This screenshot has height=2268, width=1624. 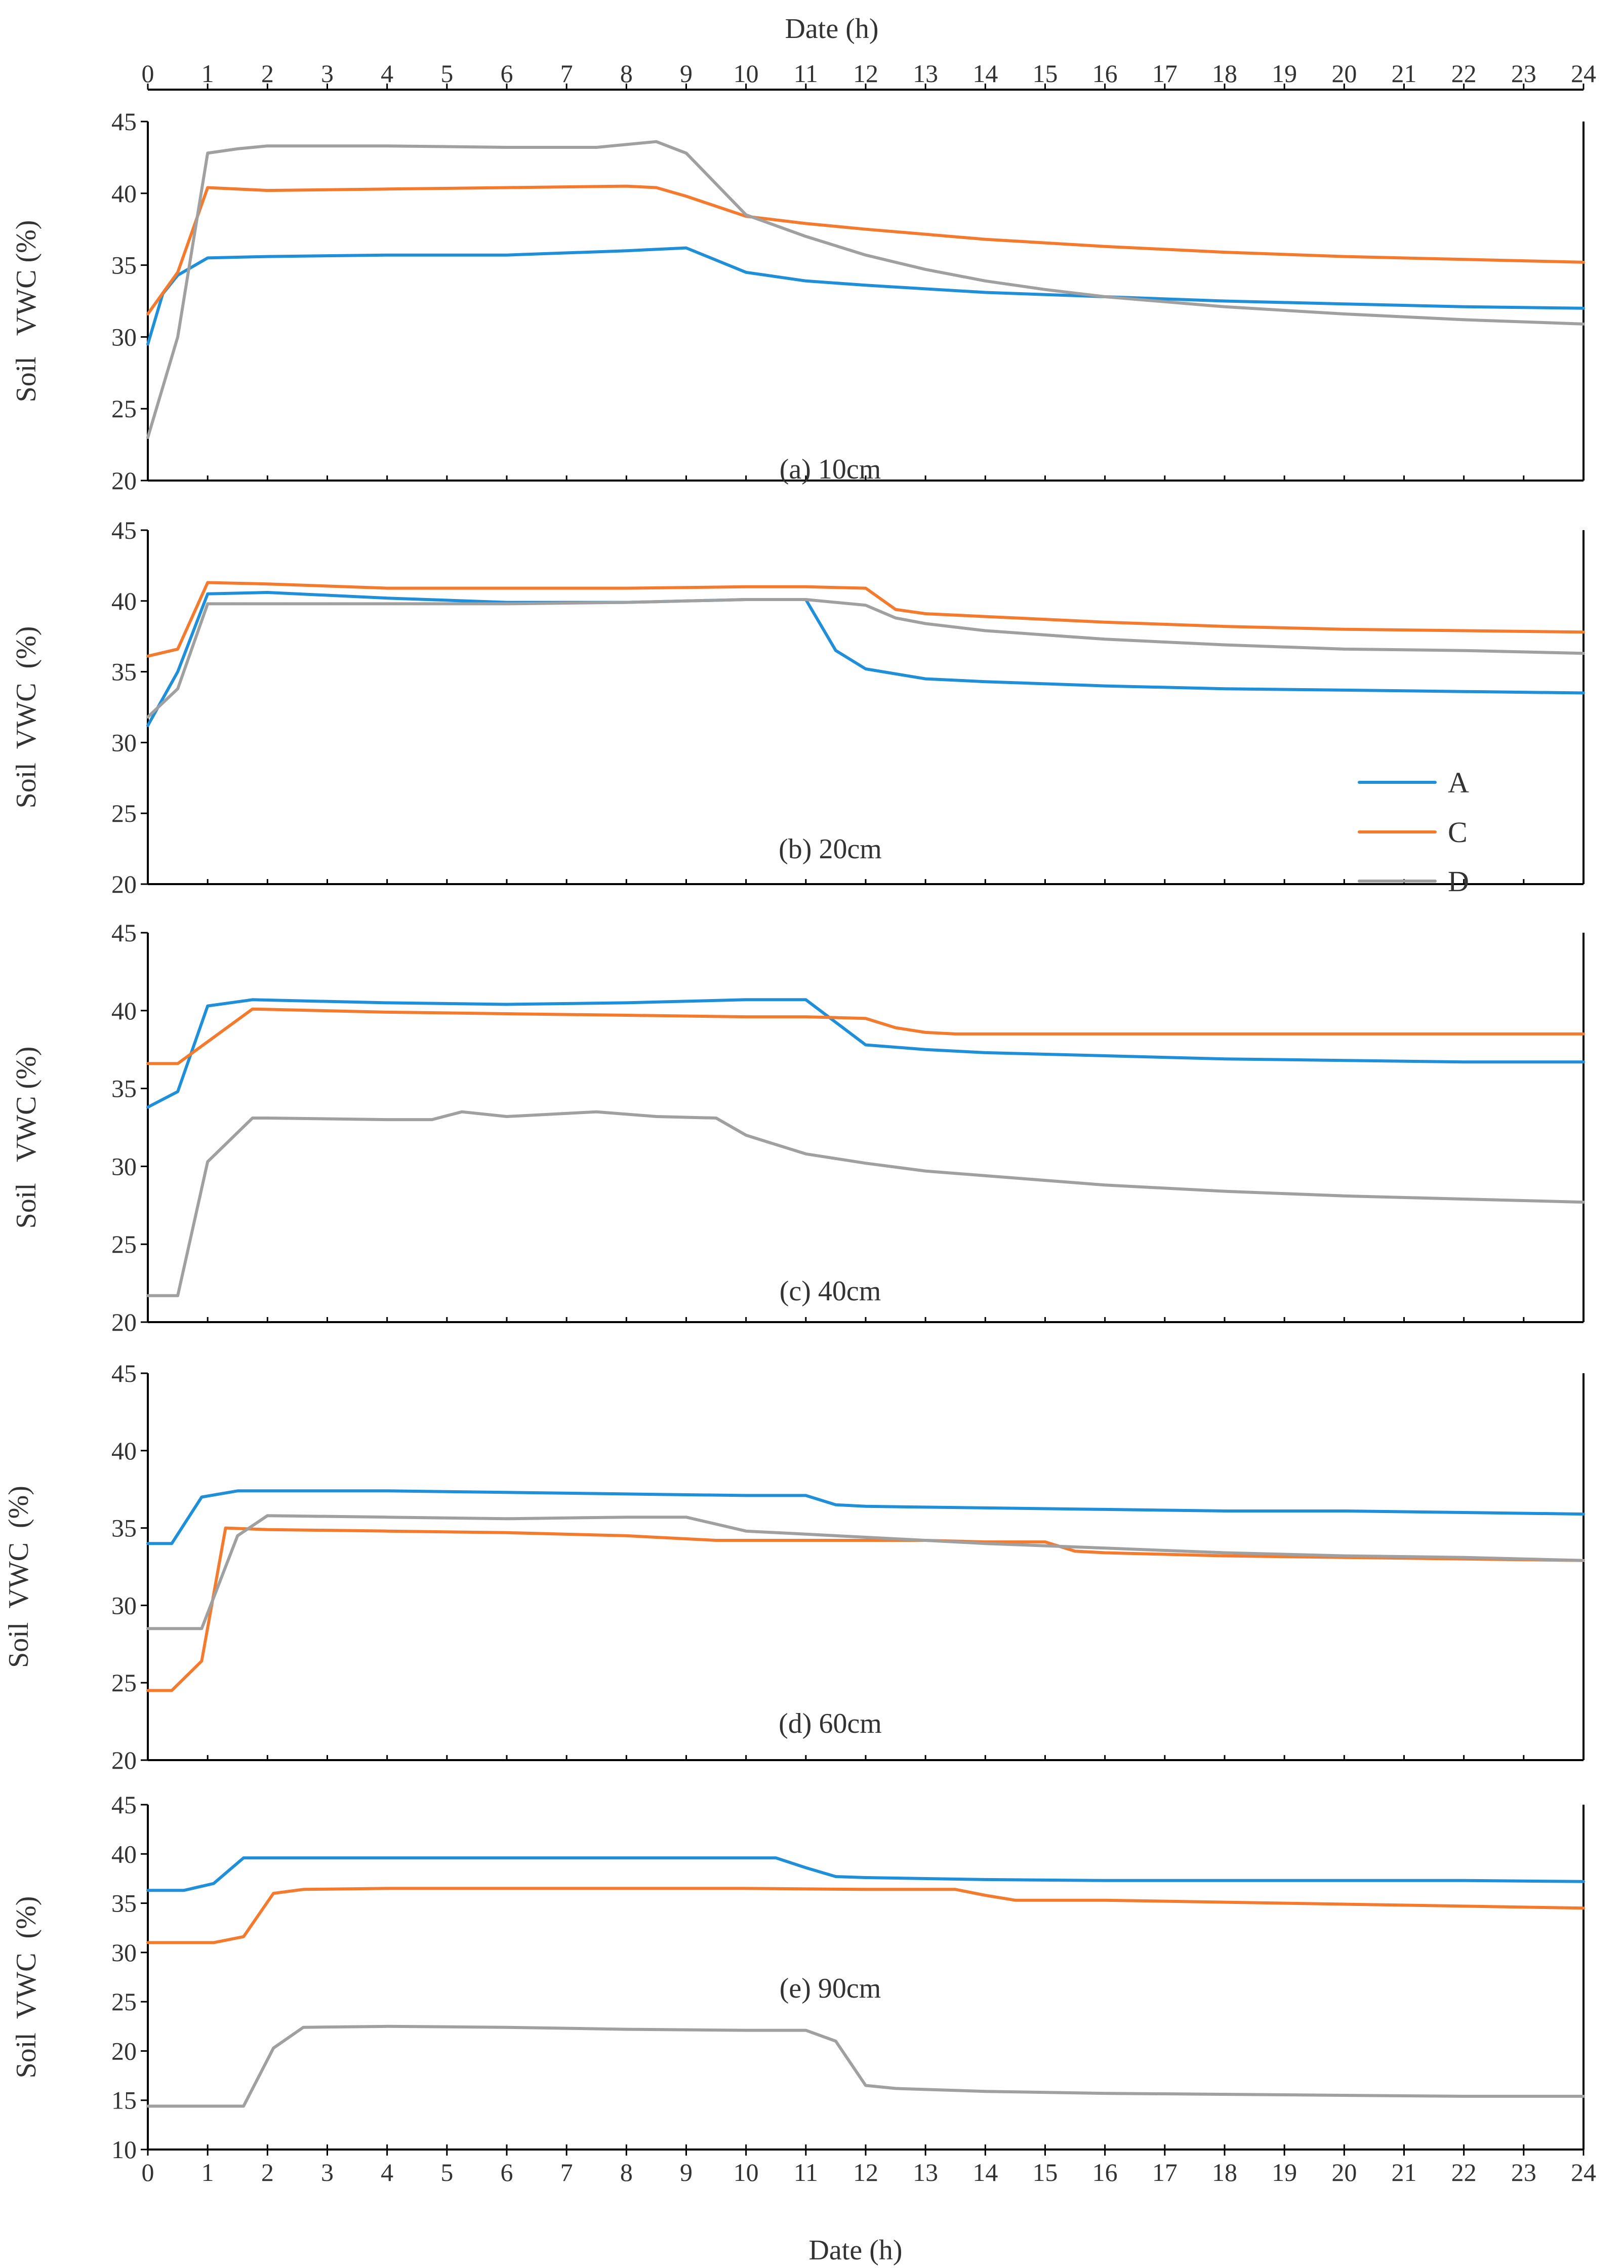 I want to click on top-x-tick-label: 13, so click(x=925, y=73).